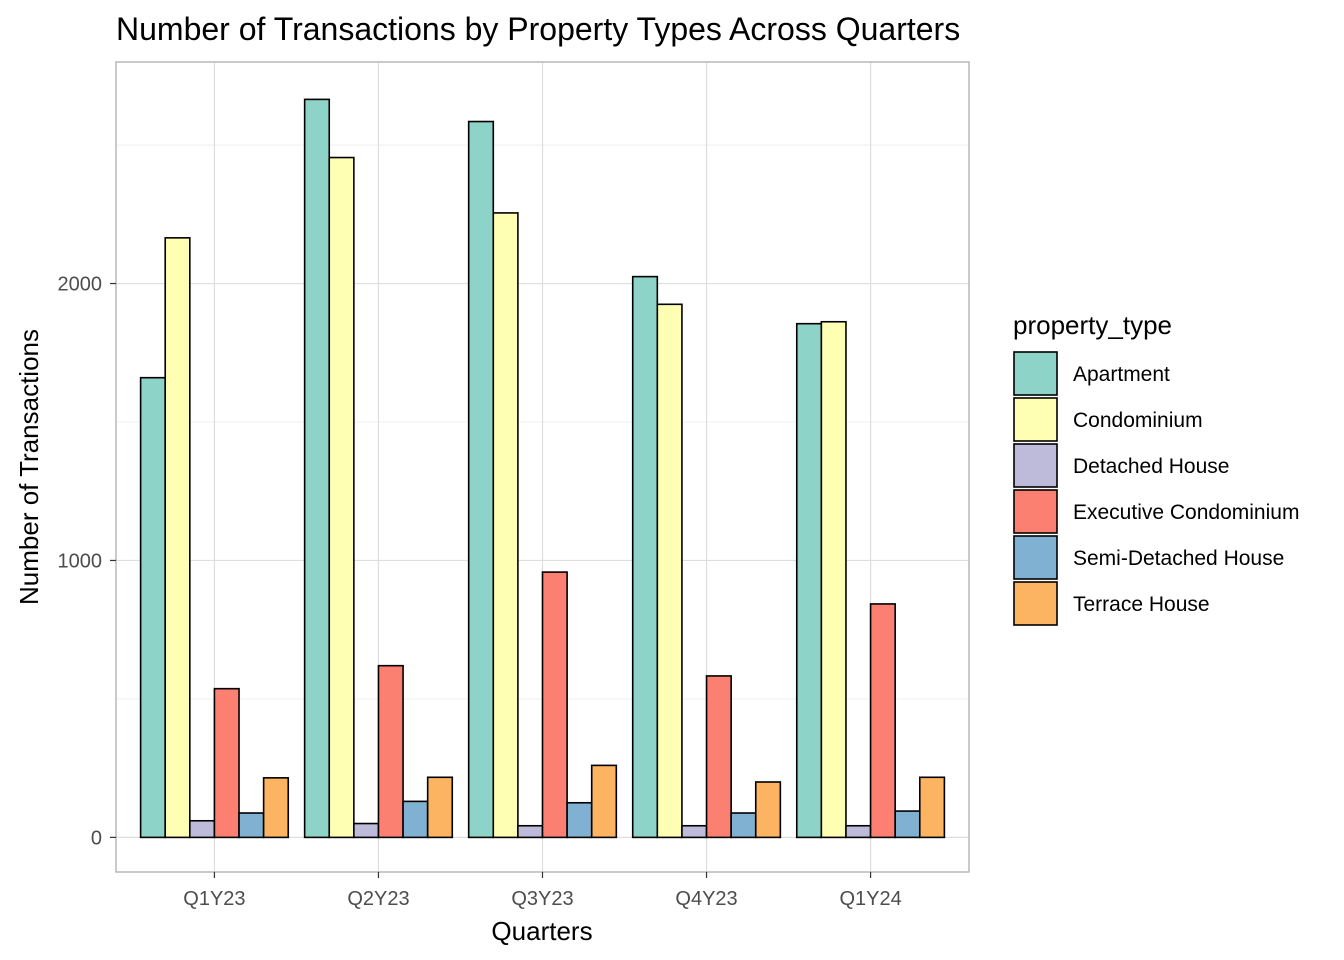 This screenshot has height=960, width=1344. Describe the element at coordinates (1138, 420) in the screenshot. I see `legend-label: Condominium` at that location.